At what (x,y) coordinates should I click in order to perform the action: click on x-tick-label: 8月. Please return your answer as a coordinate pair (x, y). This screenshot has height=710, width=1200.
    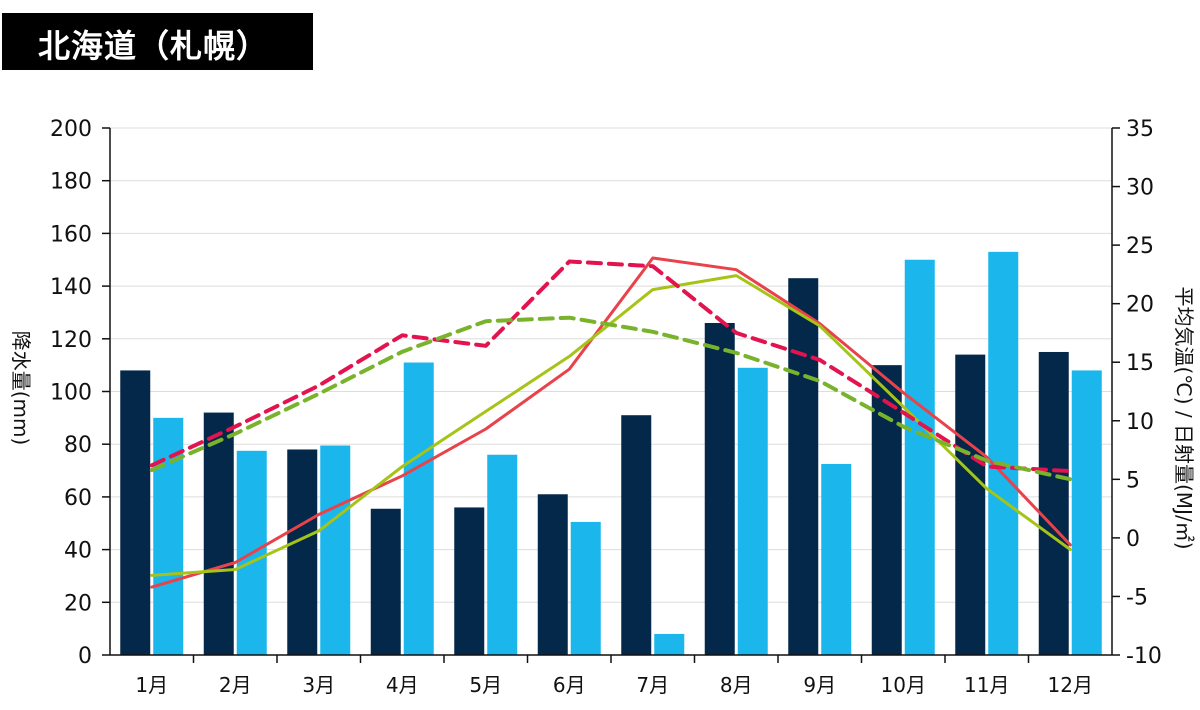
    Looking at the image, I should click on (736, 685).